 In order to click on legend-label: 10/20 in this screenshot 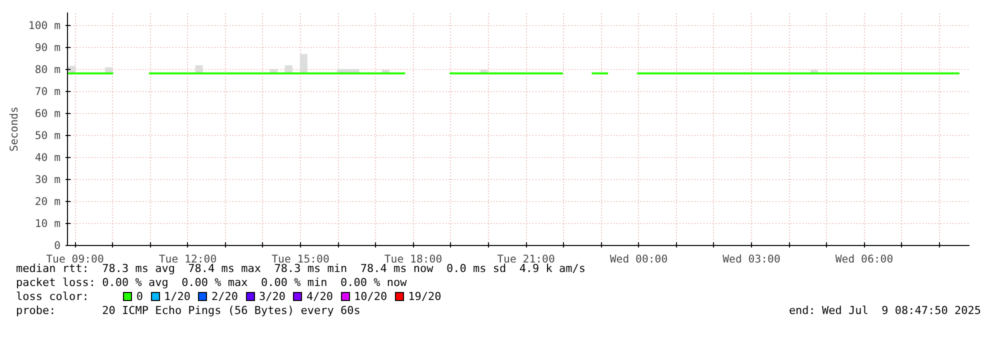, I will do `click(371, 296)`.